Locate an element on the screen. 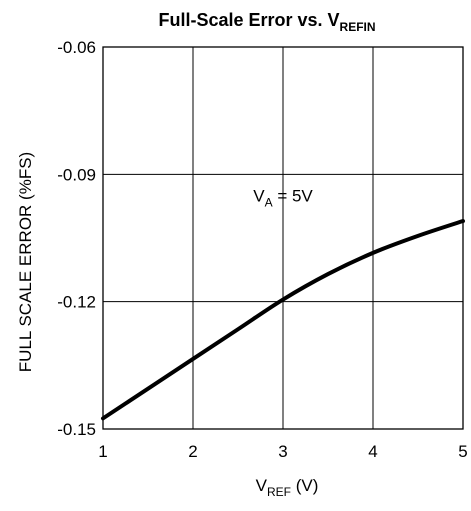  y-tick-label-3: -0.15 is located at coordinates (76, 429).